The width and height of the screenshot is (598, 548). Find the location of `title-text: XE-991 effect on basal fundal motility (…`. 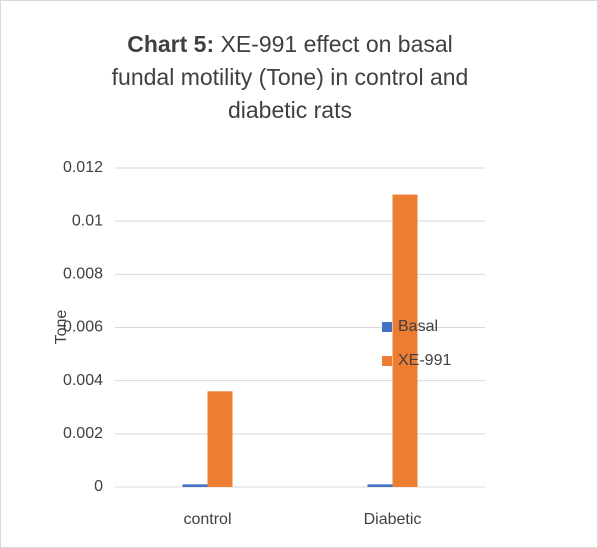

title-text: XE-991 effect on basal fundal motility (… is located at coordinates (290, 77).